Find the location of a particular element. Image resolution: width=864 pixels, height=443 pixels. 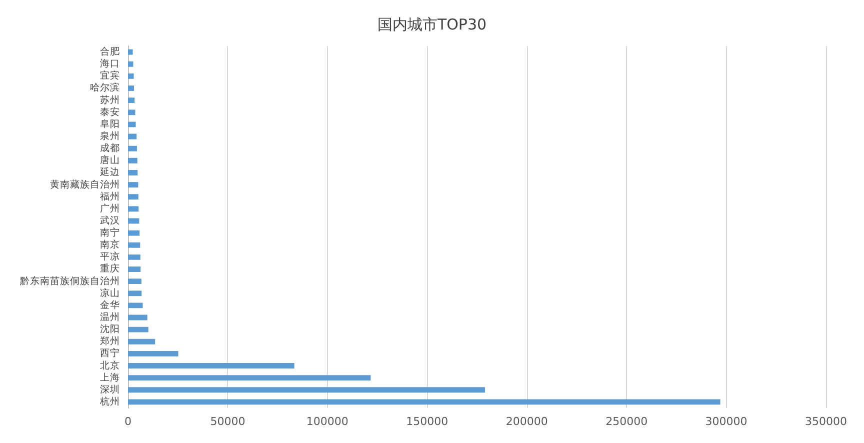

y-tick-label: 金华 is located at coordinates (110, 304).